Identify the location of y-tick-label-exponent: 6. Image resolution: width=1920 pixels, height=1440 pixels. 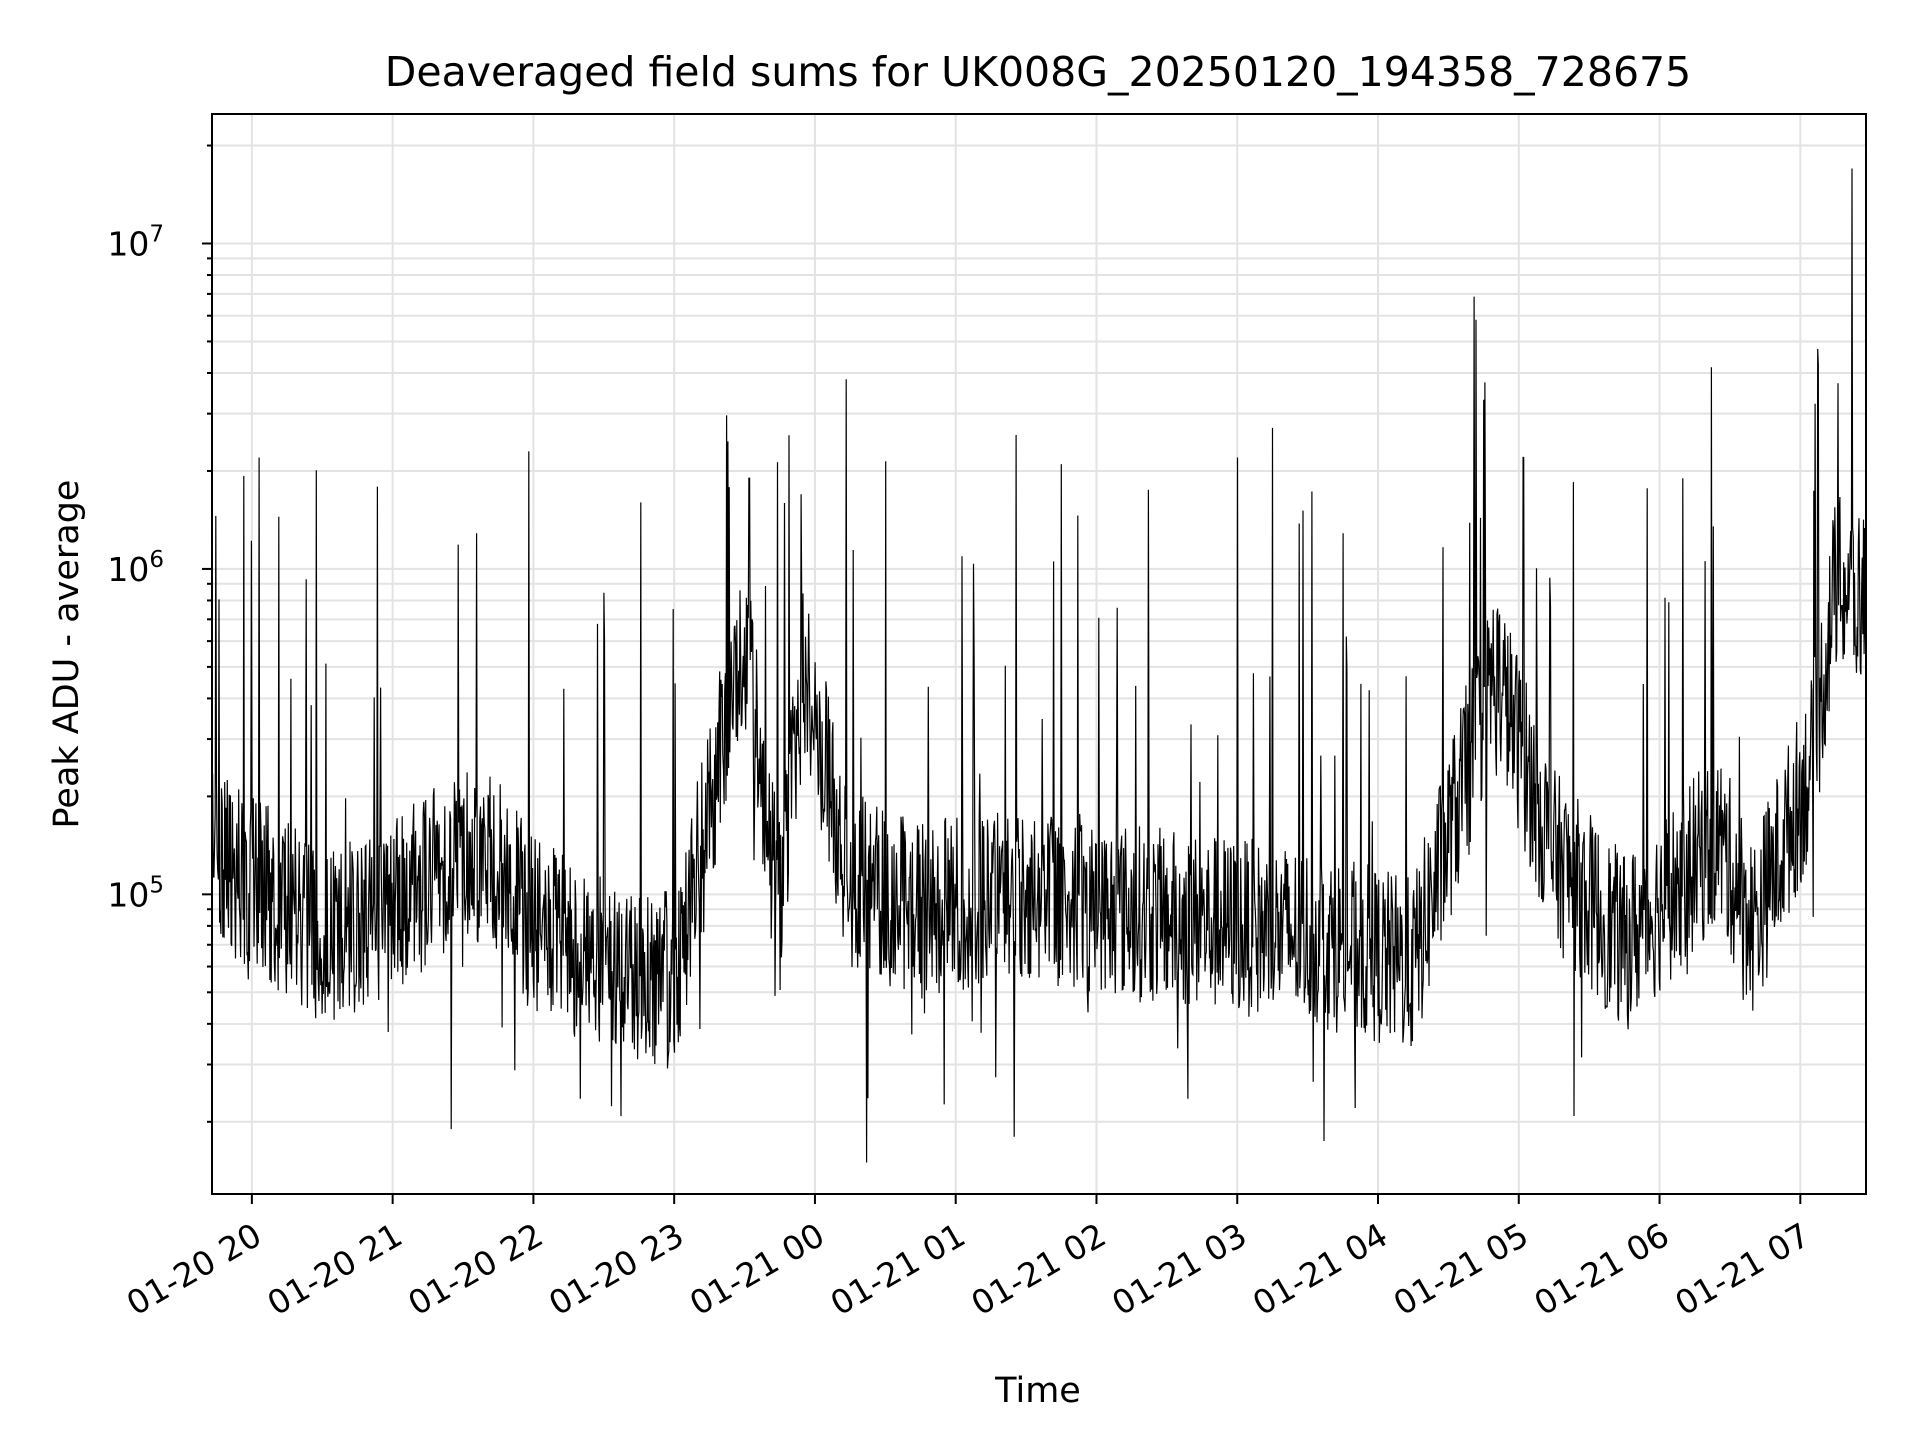
(156, 560).